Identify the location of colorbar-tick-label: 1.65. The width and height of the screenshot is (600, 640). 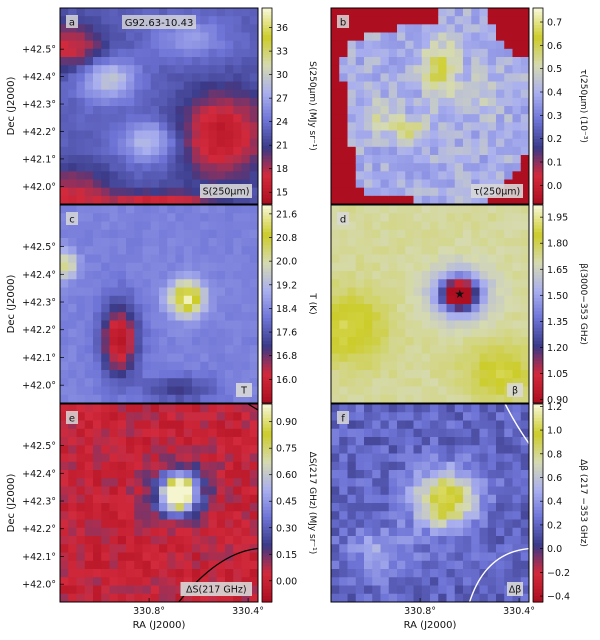
(557, 270).